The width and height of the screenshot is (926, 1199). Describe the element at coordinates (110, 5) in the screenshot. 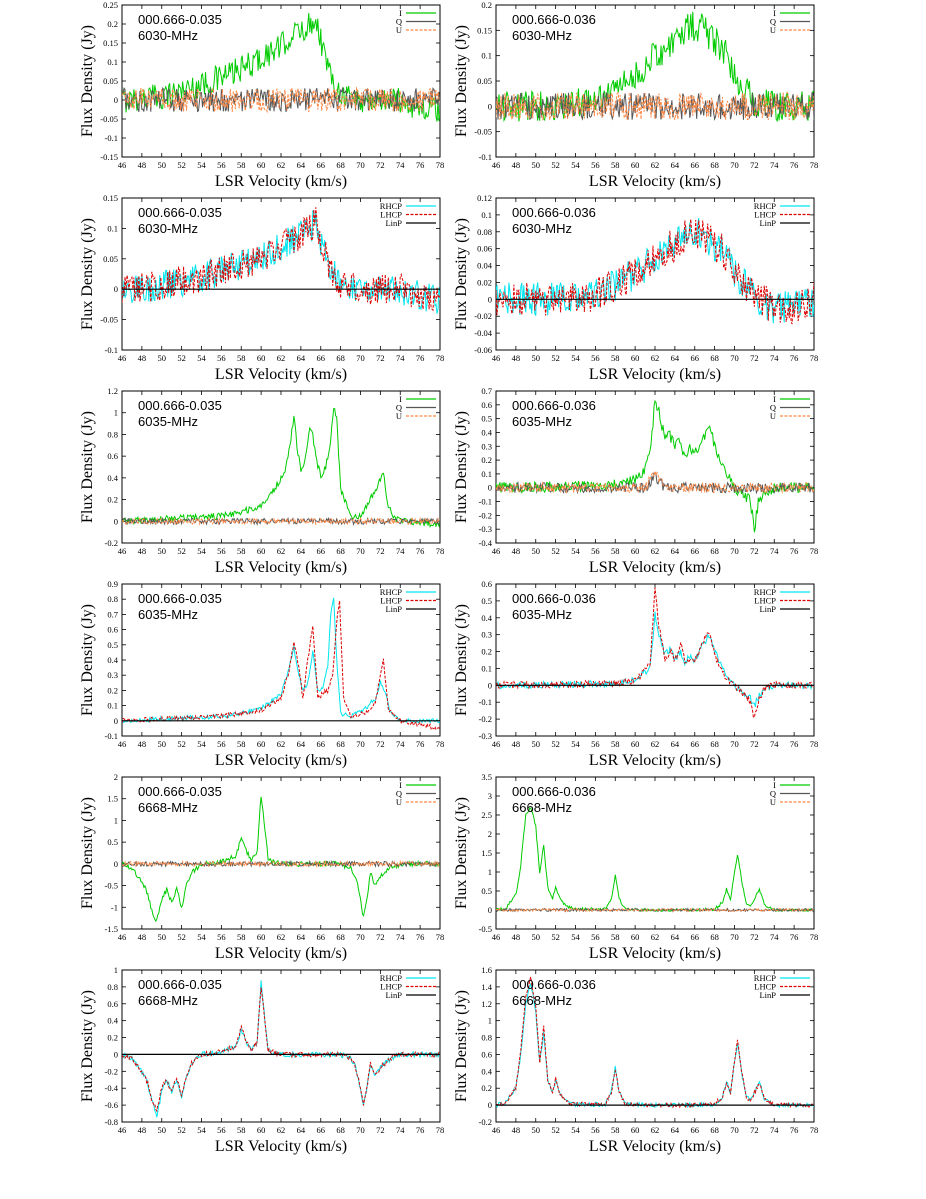

I see `y-tick-label: 0.25` at that location.